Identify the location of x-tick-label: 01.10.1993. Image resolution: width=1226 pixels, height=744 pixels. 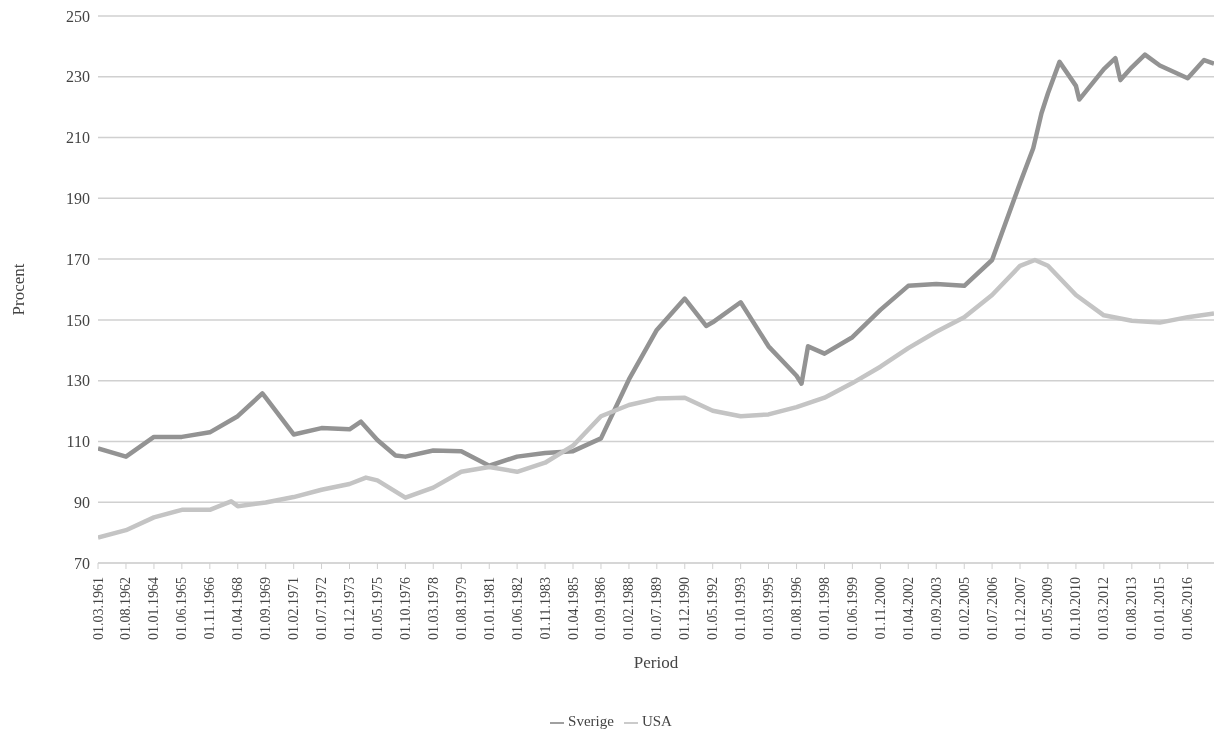
(741, 608).